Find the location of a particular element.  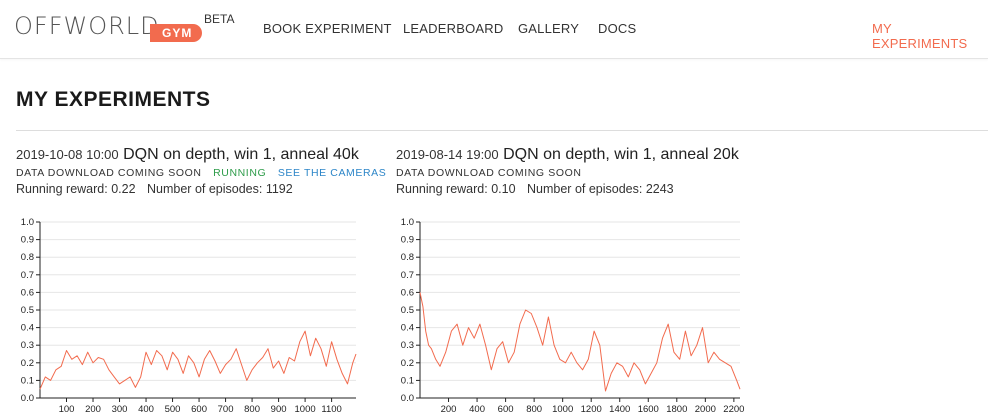

experiment-datetime: 2019-10-08 10:00 is located at coordinates (67, 154).